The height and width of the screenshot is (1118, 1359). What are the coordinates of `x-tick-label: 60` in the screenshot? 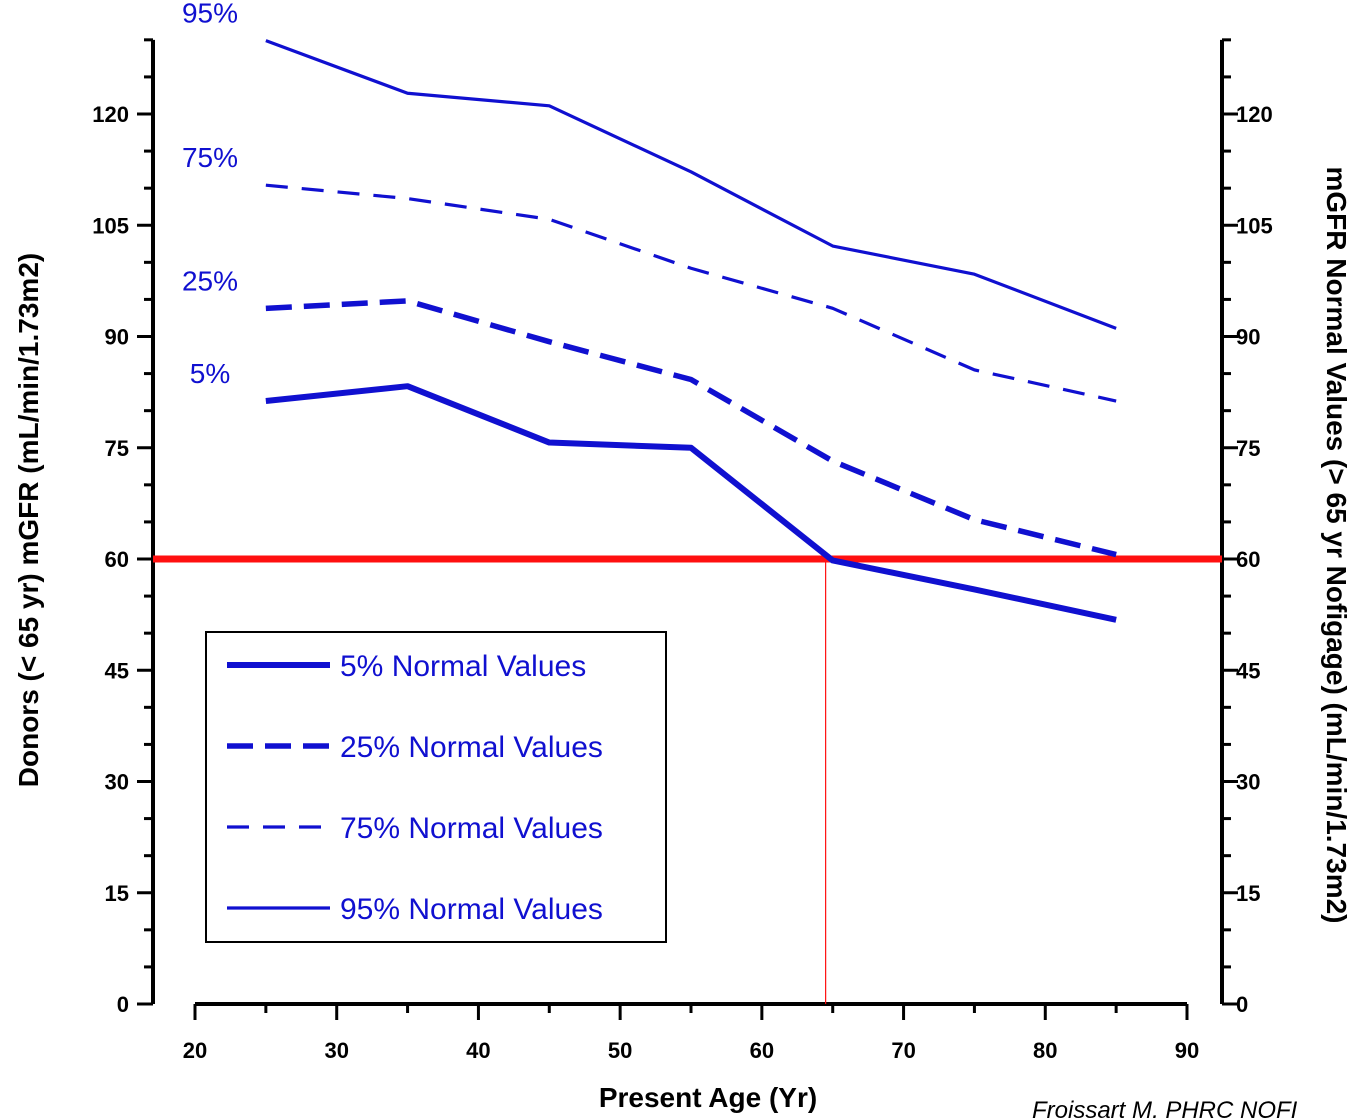 It's located at (762, 1050).